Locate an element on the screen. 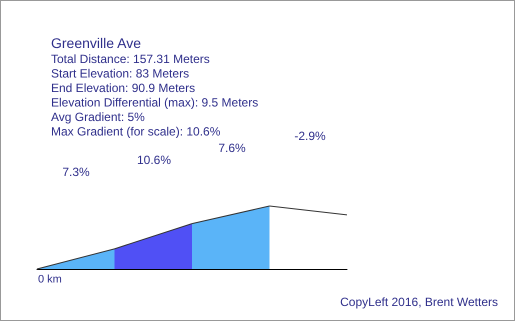 The width and height of the screenshot is (515, 321). text: 10.6% is located at coordinates (154, 160).